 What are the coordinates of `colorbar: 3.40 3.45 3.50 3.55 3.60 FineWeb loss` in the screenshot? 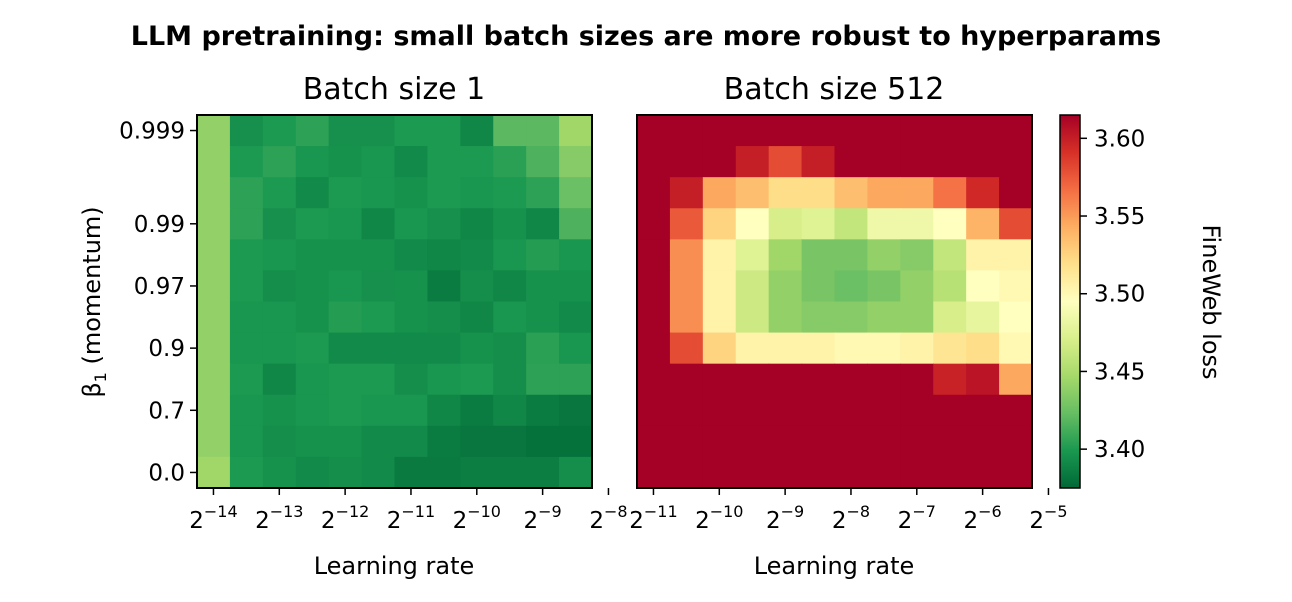 It's located at (1142, 301).